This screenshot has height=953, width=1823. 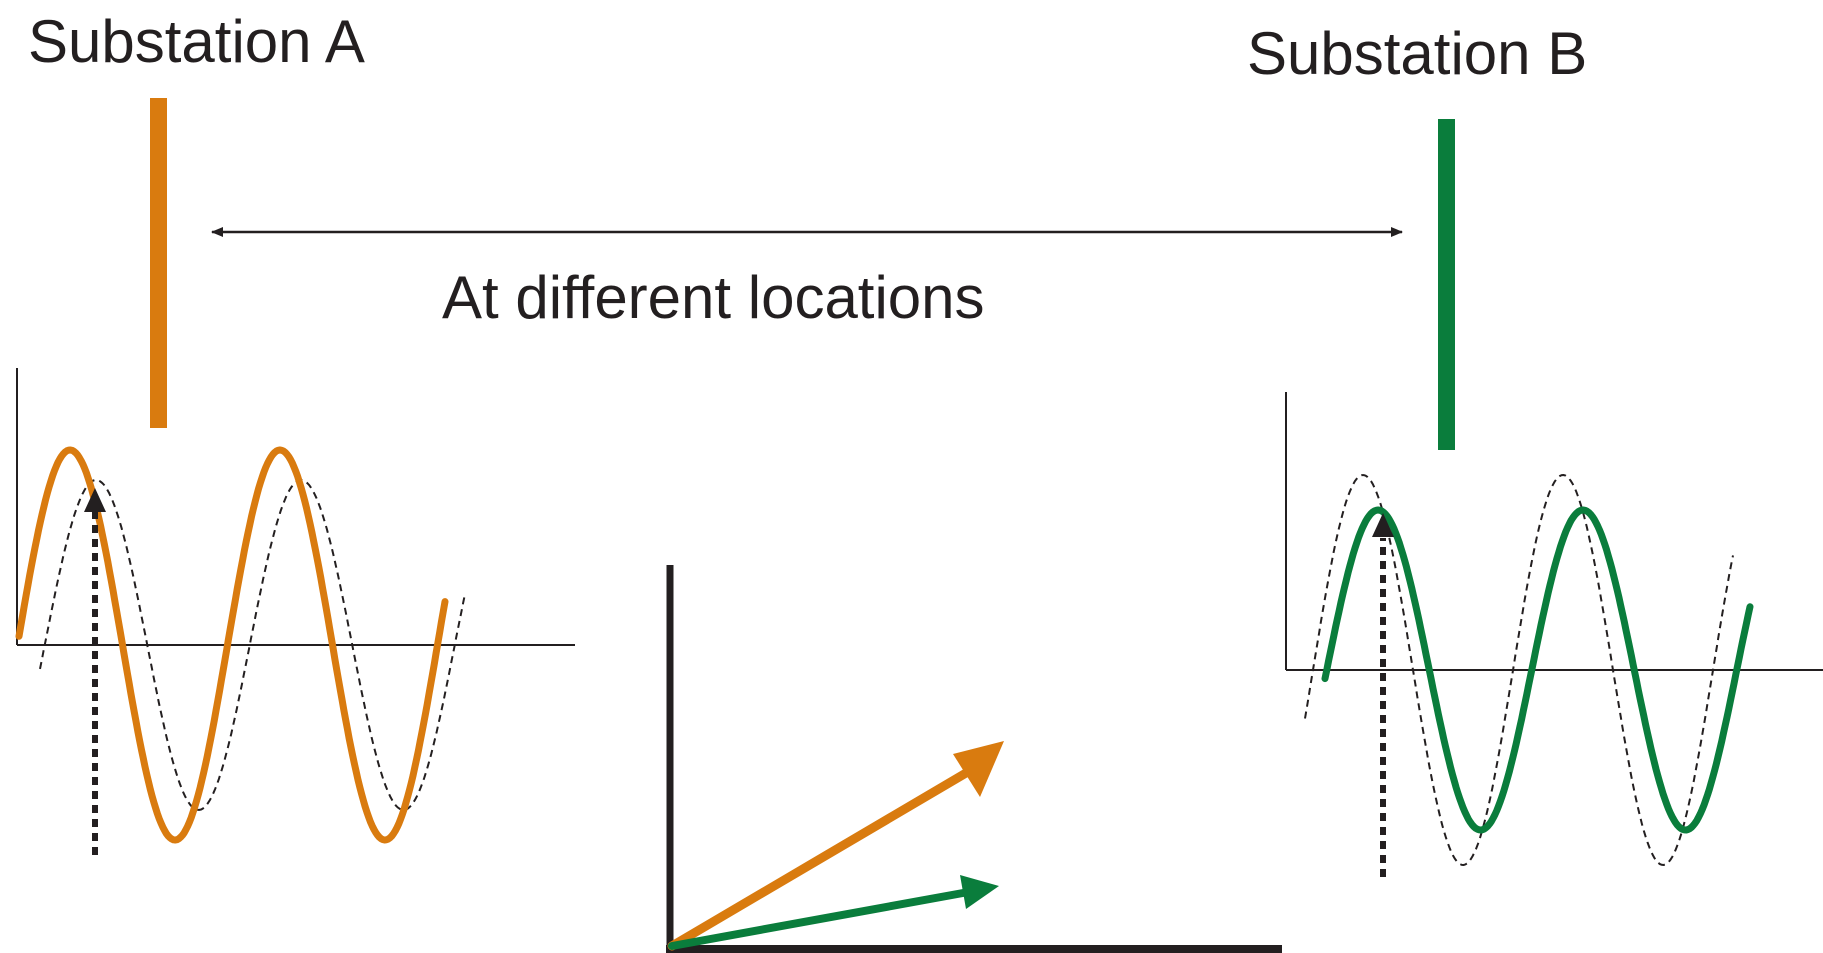 I want to click on reference-wave-b, so click(x=1519, y=670).